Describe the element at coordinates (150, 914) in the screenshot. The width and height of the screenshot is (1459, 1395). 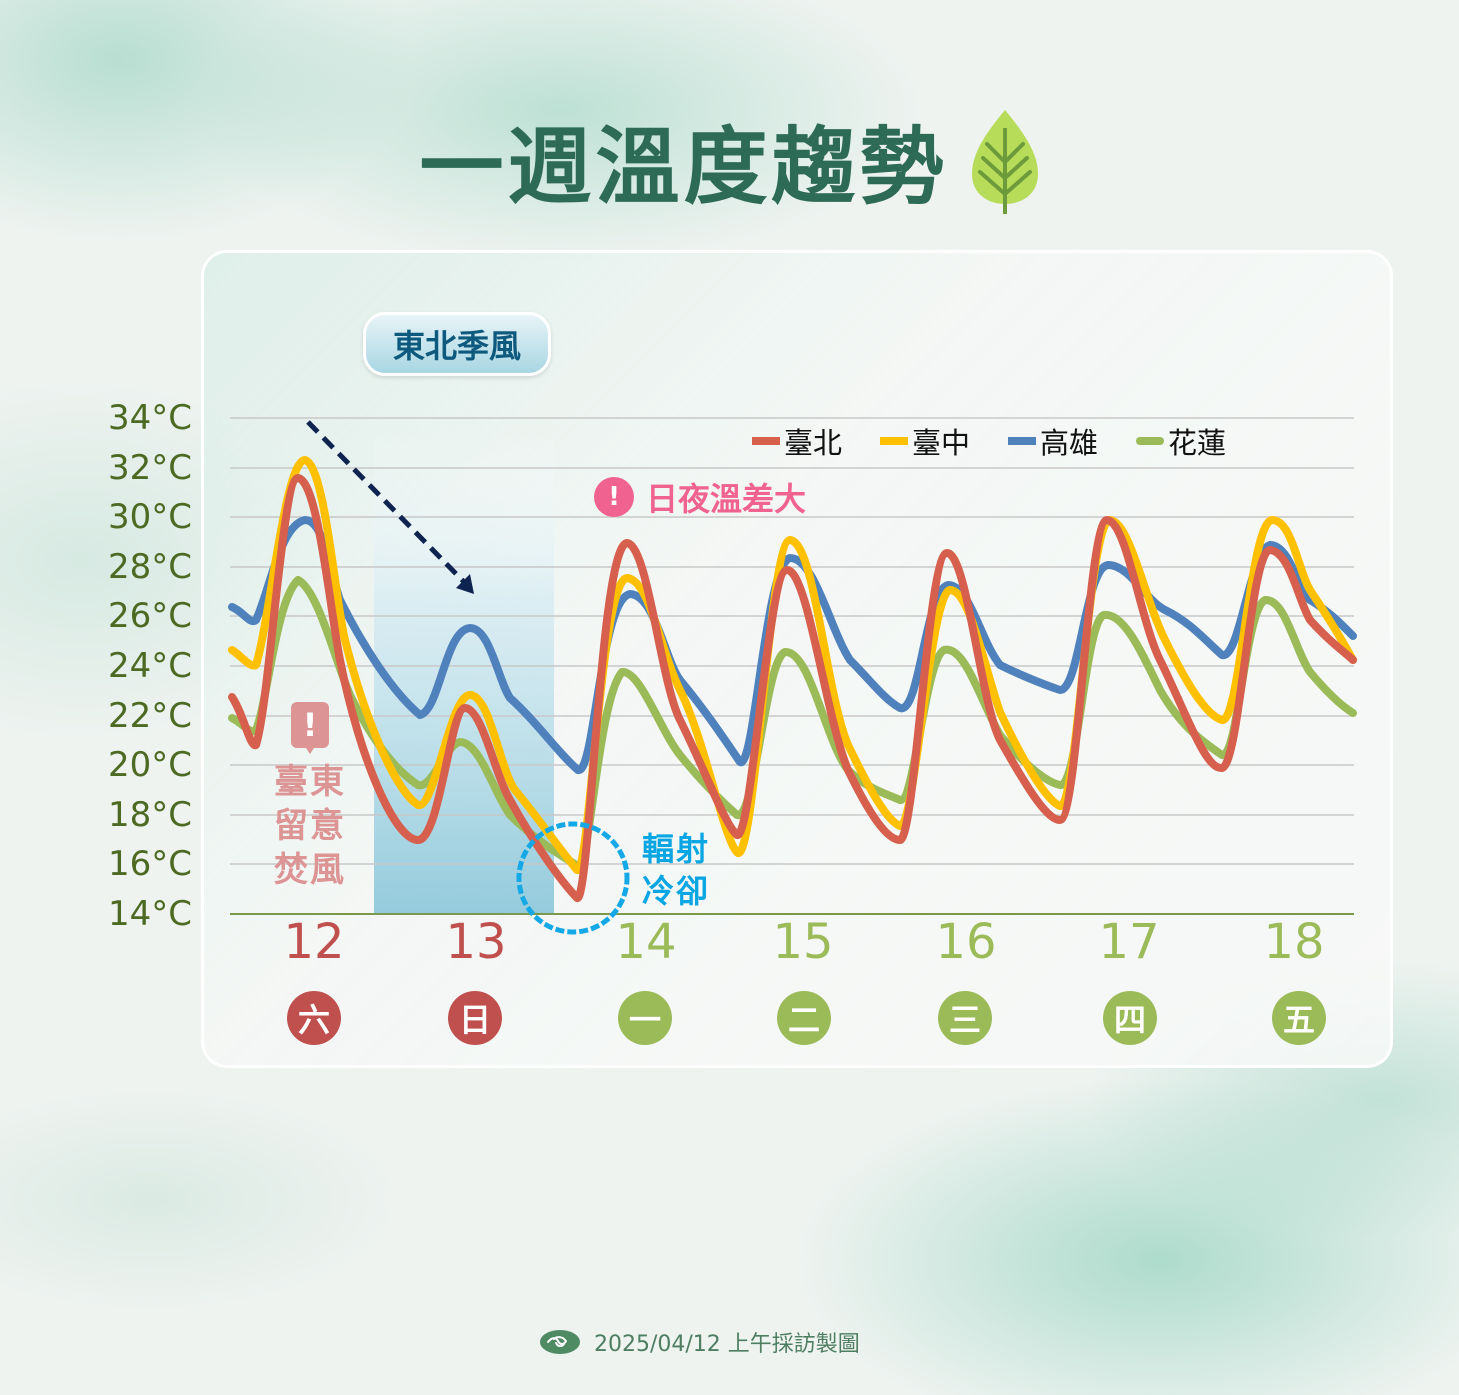
I see `y-tick: 14°C` at that location.